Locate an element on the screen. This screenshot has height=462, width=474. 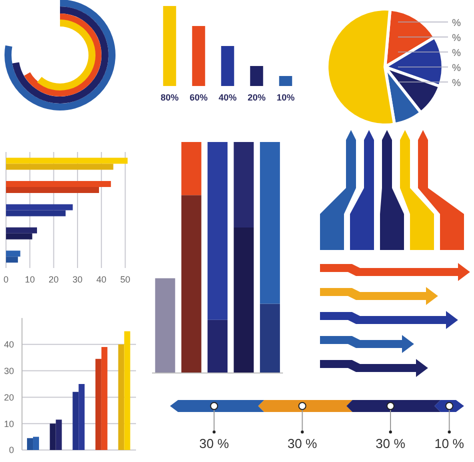
data-label: 80% is located at coordinates (169, 97).